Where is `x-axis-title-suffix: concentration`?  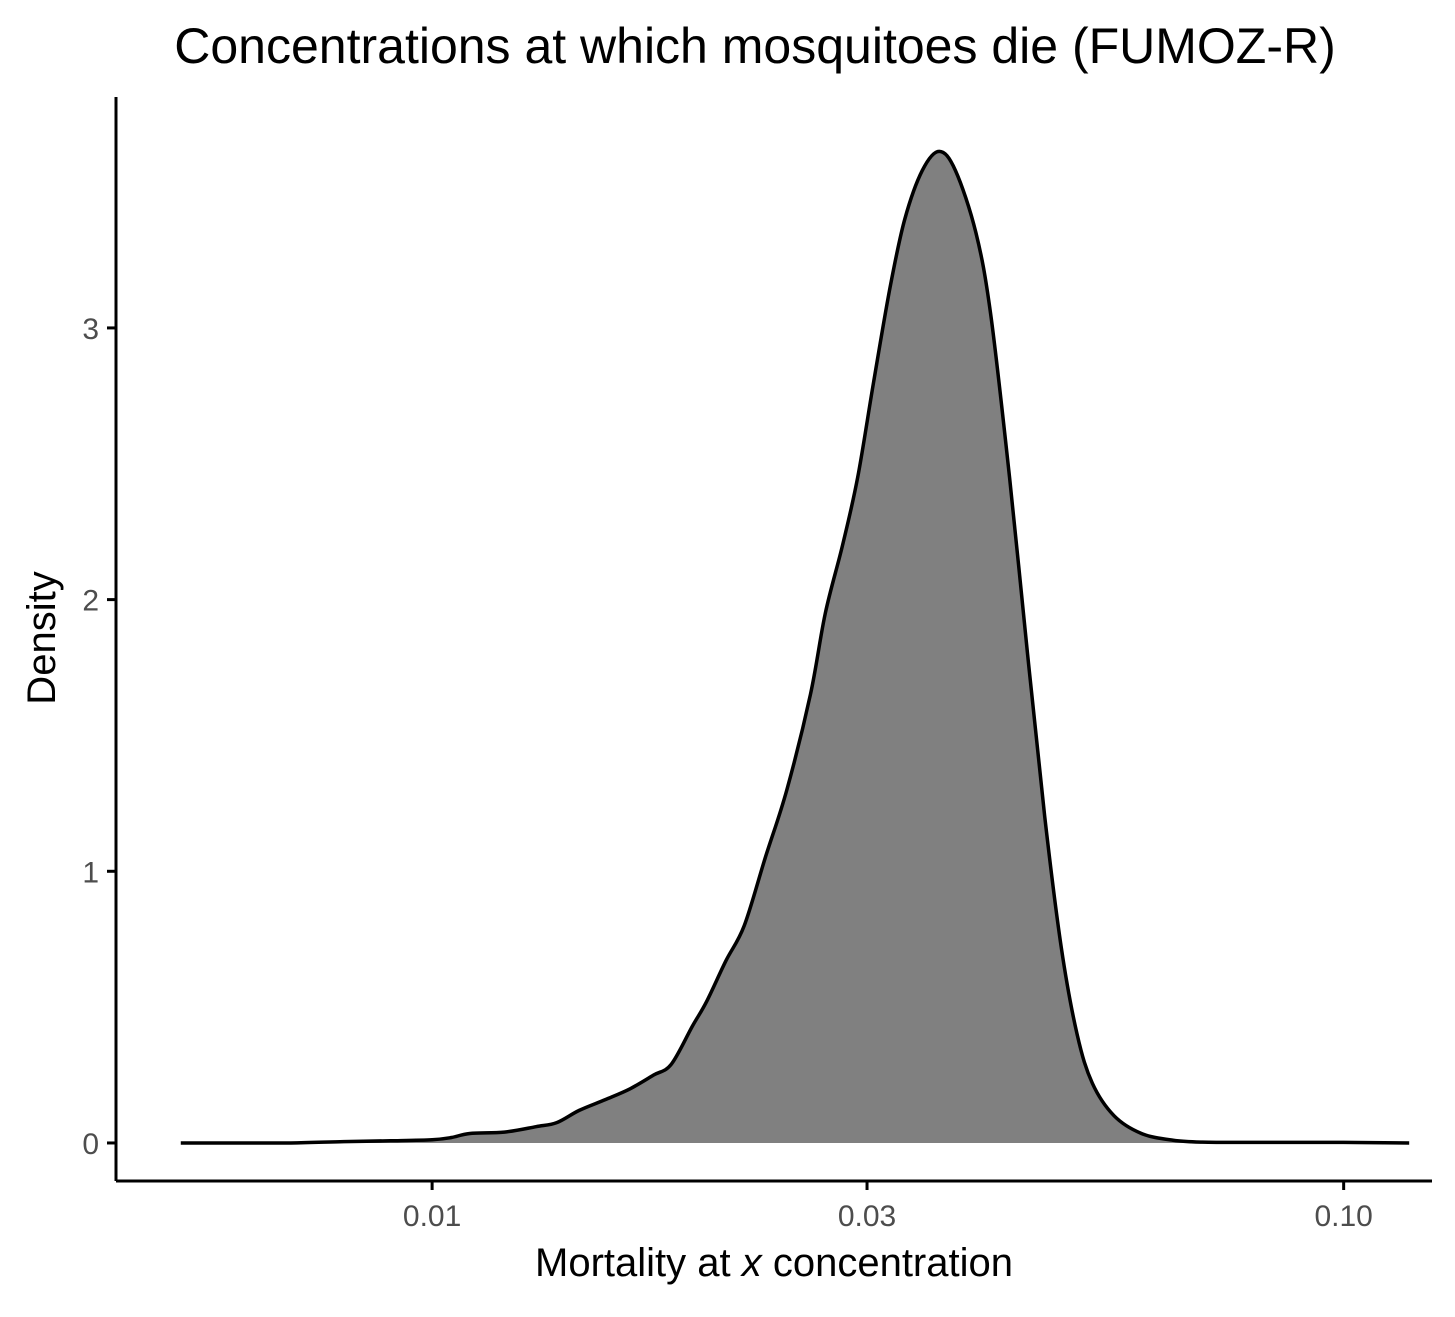
x-axis-title-suffix: concentration is located at coordinates (887, 1263).